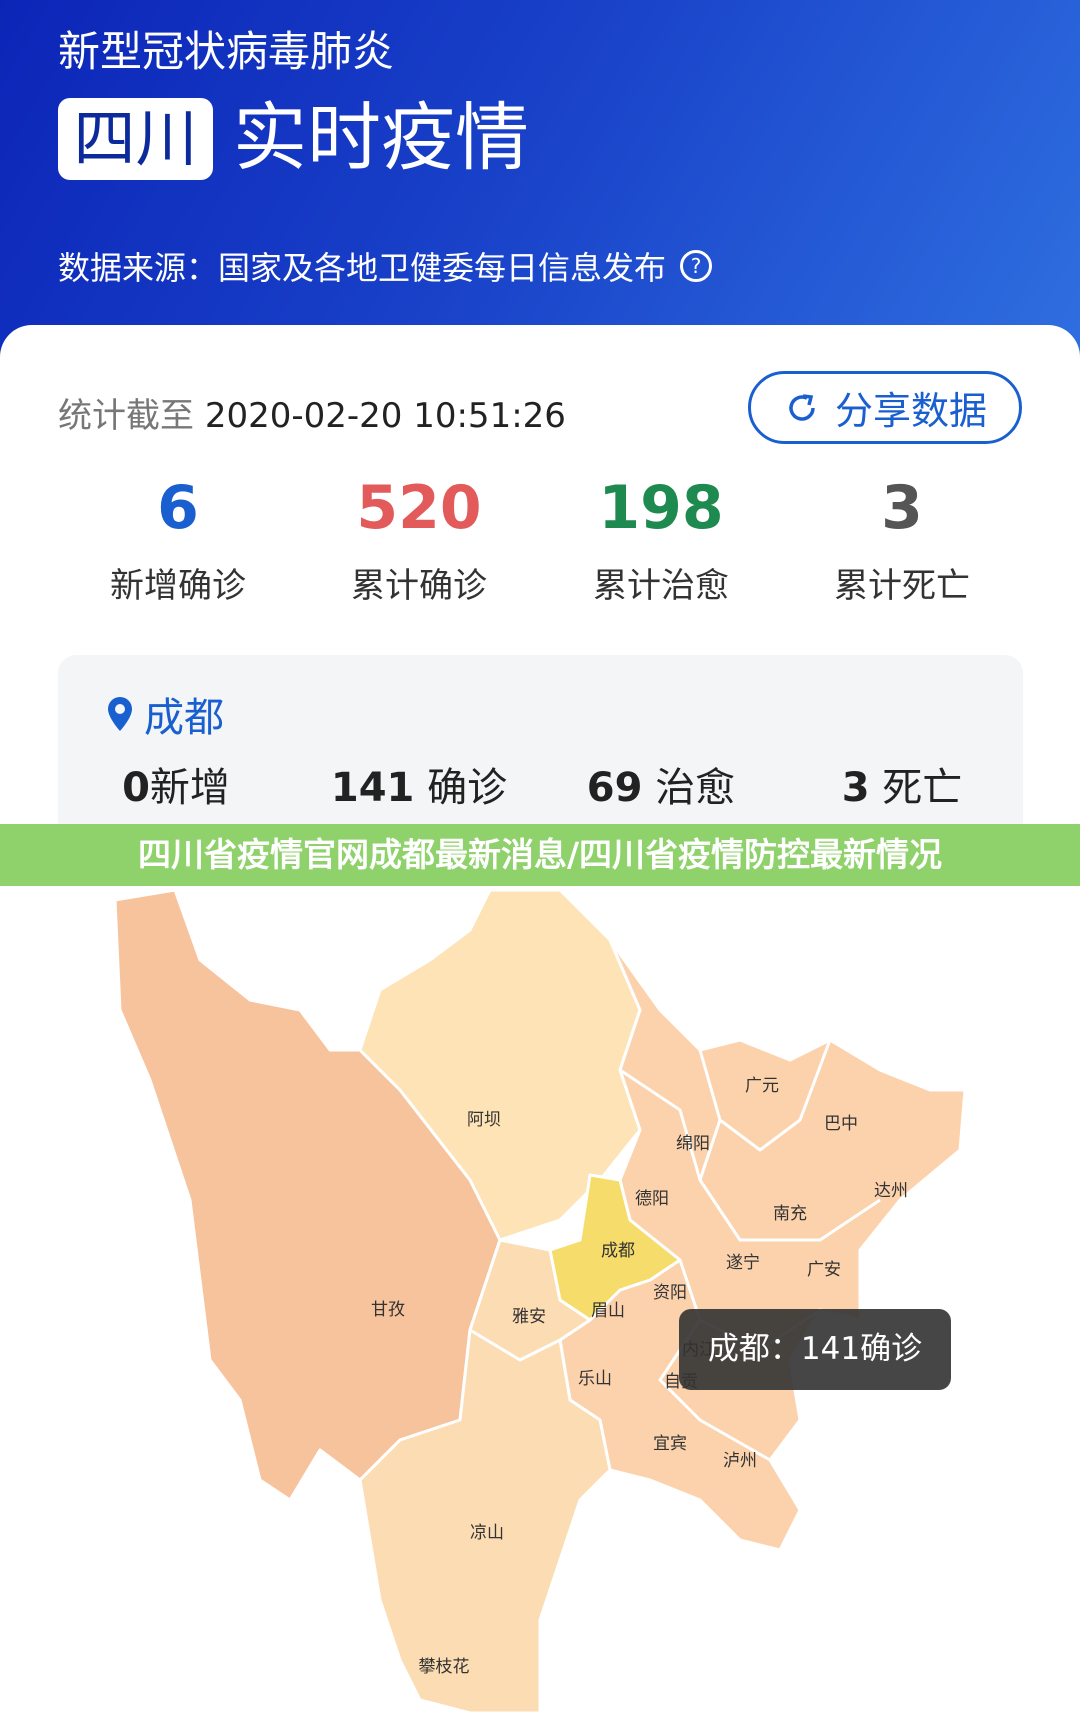  I want to click on city-confirmed: 141 确诊, so click(419, 784).